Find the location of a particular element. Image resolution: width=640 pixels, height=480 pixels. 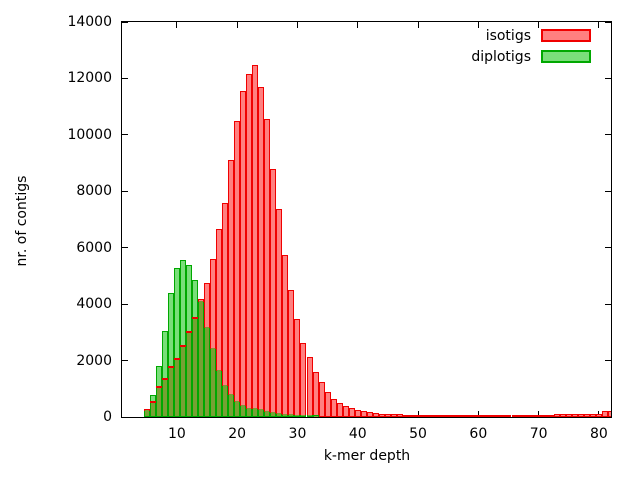

y-tick-label: 6000 is located at coordinates (94, 247).